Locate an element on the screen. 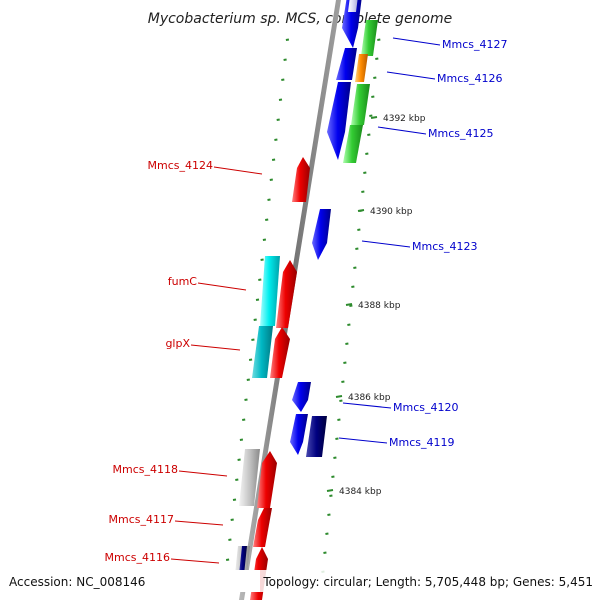  gene-label: Mmcs_4118 is located at coordinates (145, 469).